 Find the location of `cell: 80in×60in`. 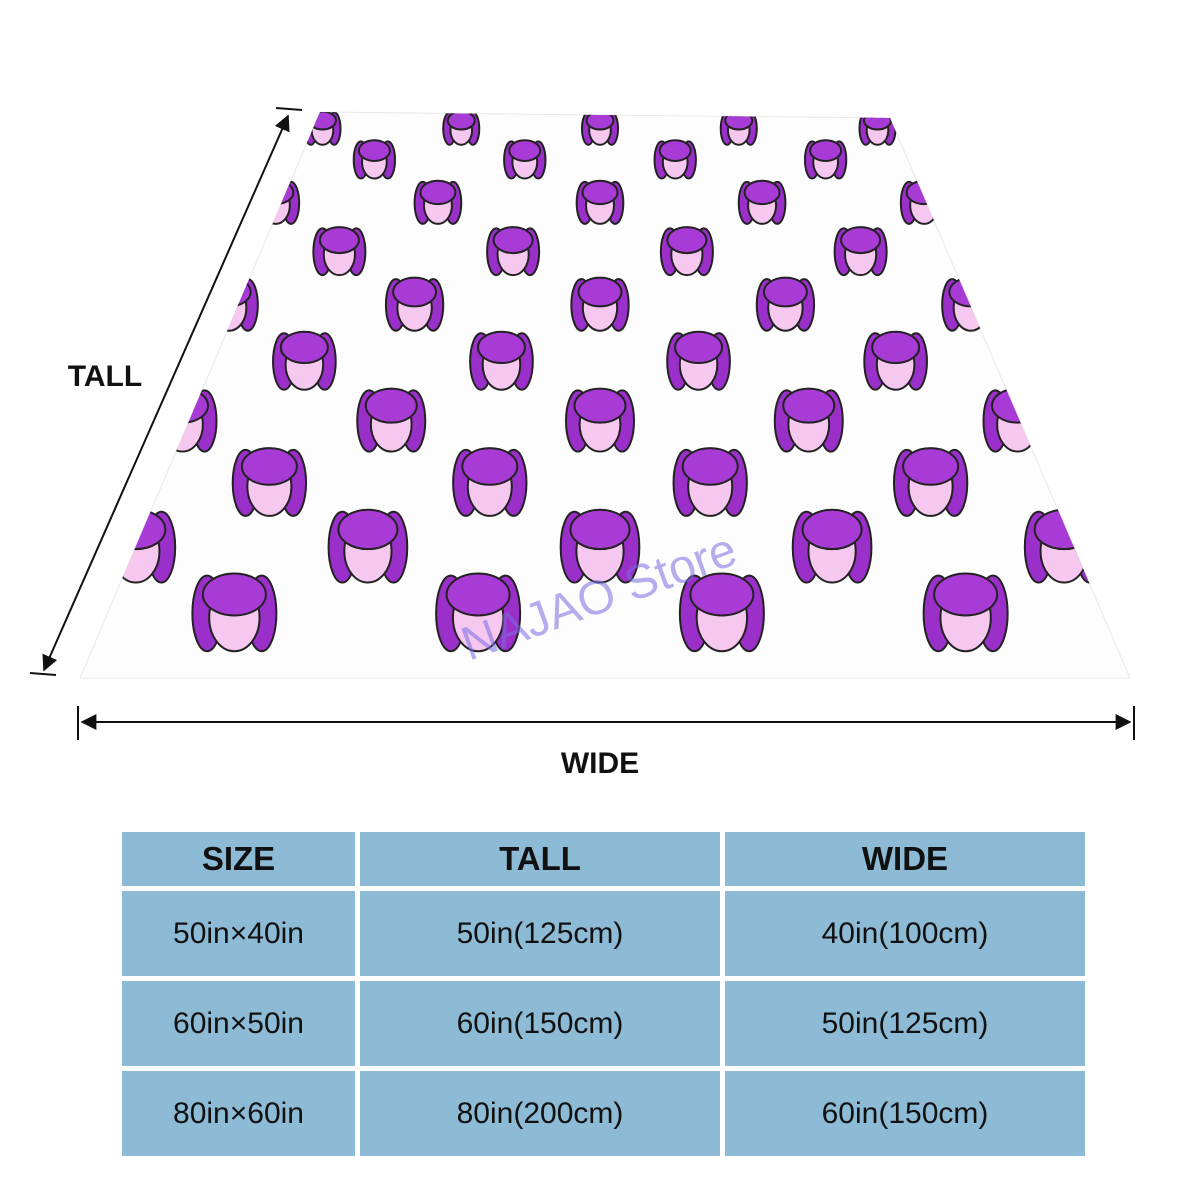

cell: 80in×60in is located at coordinates (238, 1113).